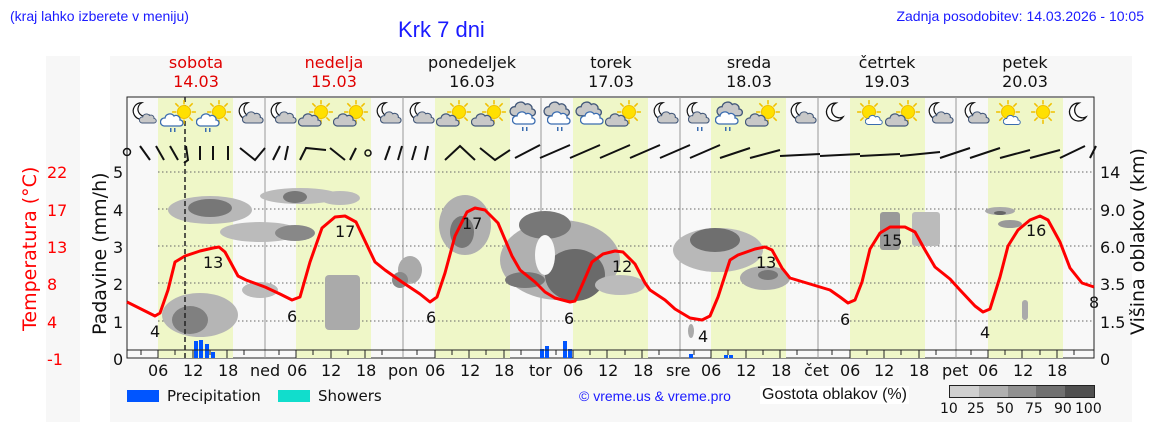 The height and width of the screenshot is (443, 1152). I want to click on sun-icon, so click(1043, 112).